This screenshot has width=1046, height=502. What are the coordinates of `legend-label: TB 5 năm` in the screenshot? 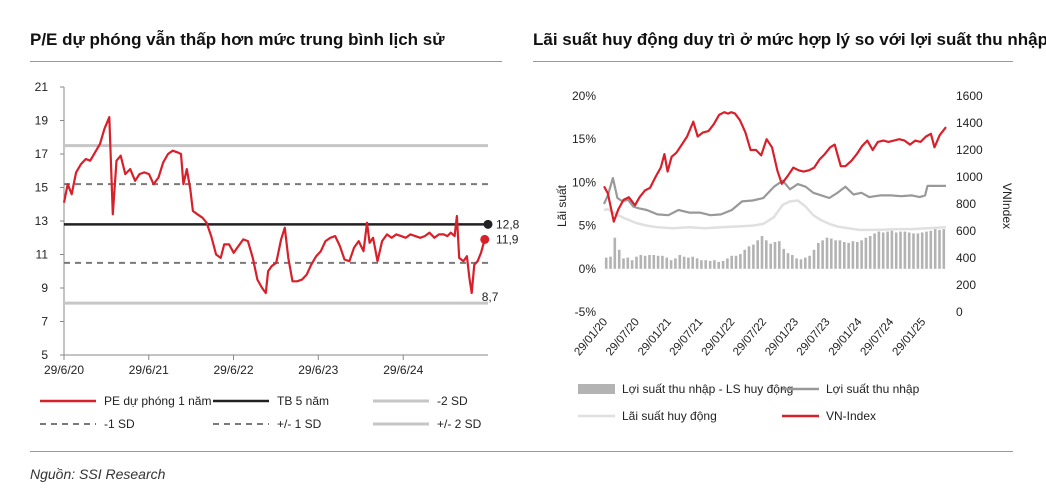 It's located at (303, 401).